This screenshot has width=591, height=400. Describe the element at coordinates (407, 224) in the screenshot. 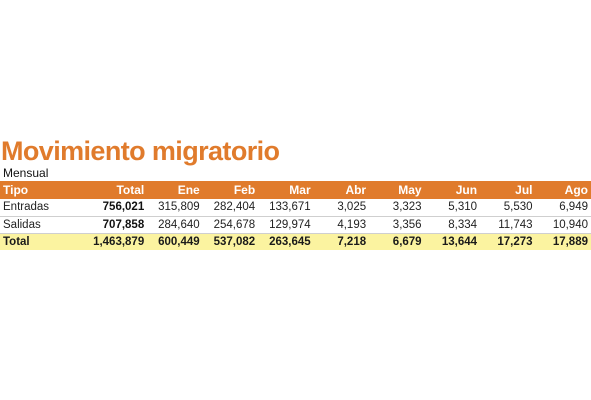

I see `table-cell: 3,356` at that location.